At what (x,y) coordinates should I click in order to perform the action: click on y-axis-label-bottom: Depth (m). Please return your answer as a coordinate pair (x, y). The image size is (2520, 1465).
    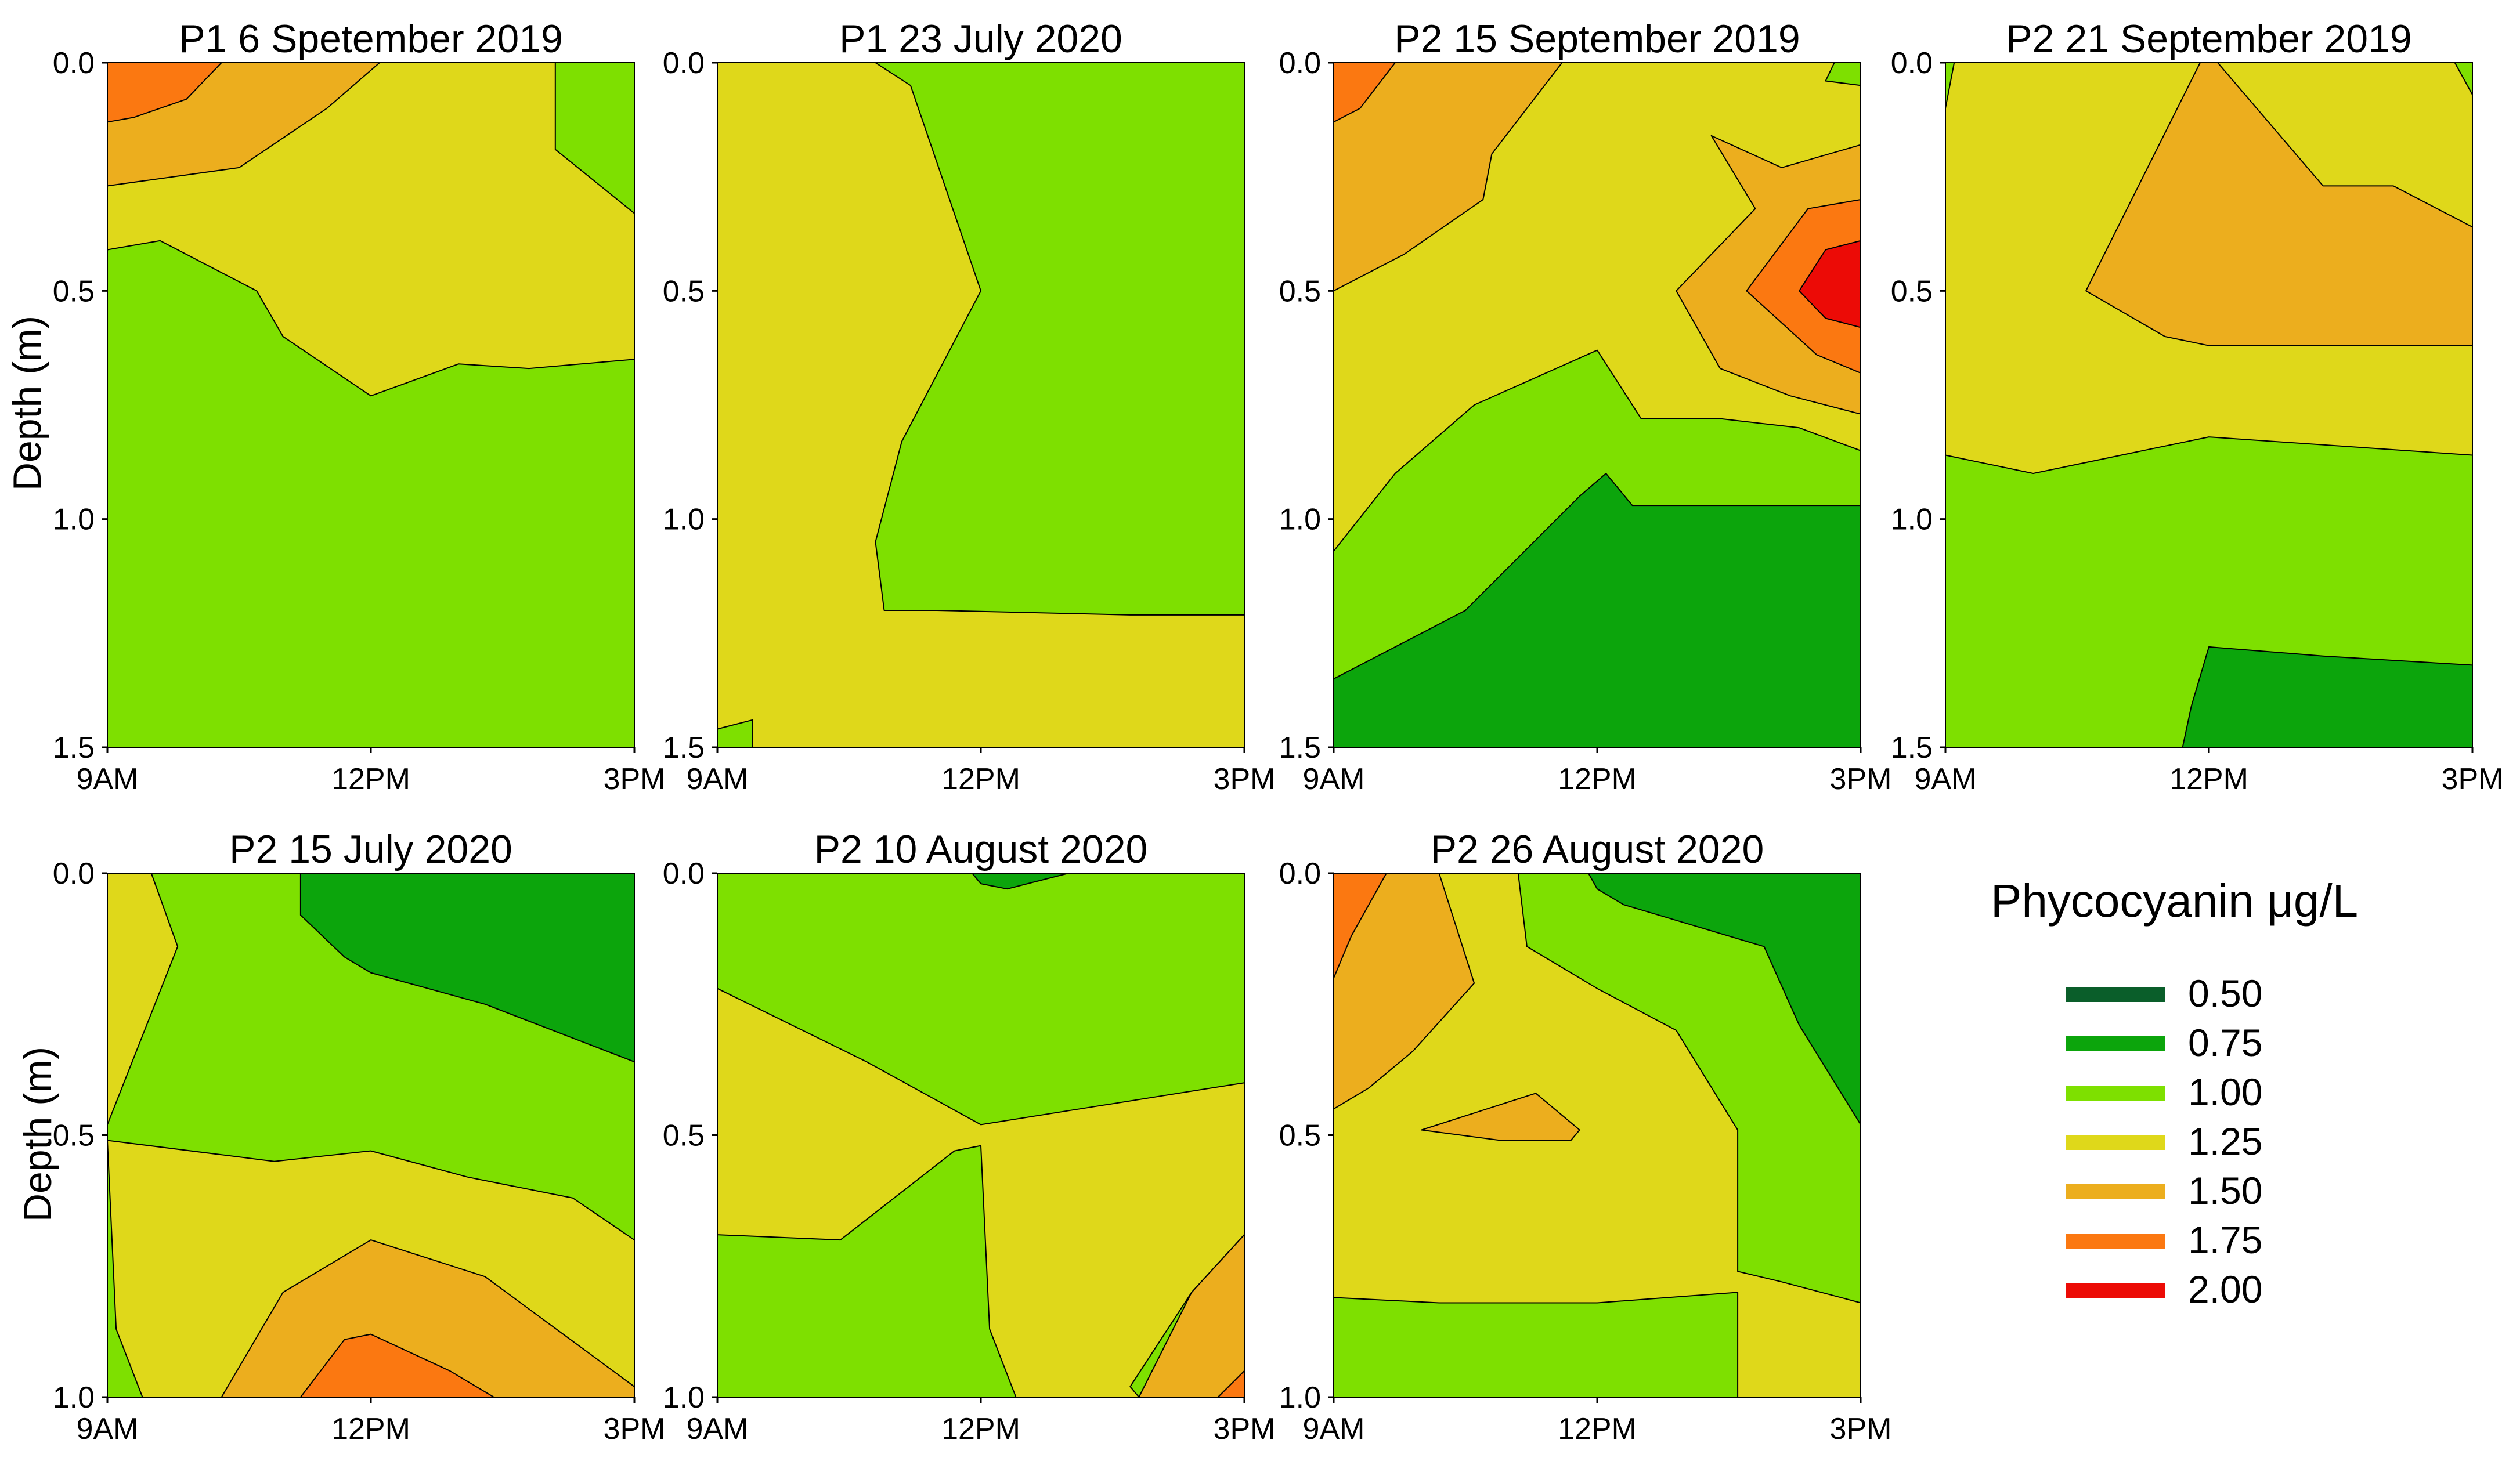
    Looking at the image, I should click on (38, 1134).